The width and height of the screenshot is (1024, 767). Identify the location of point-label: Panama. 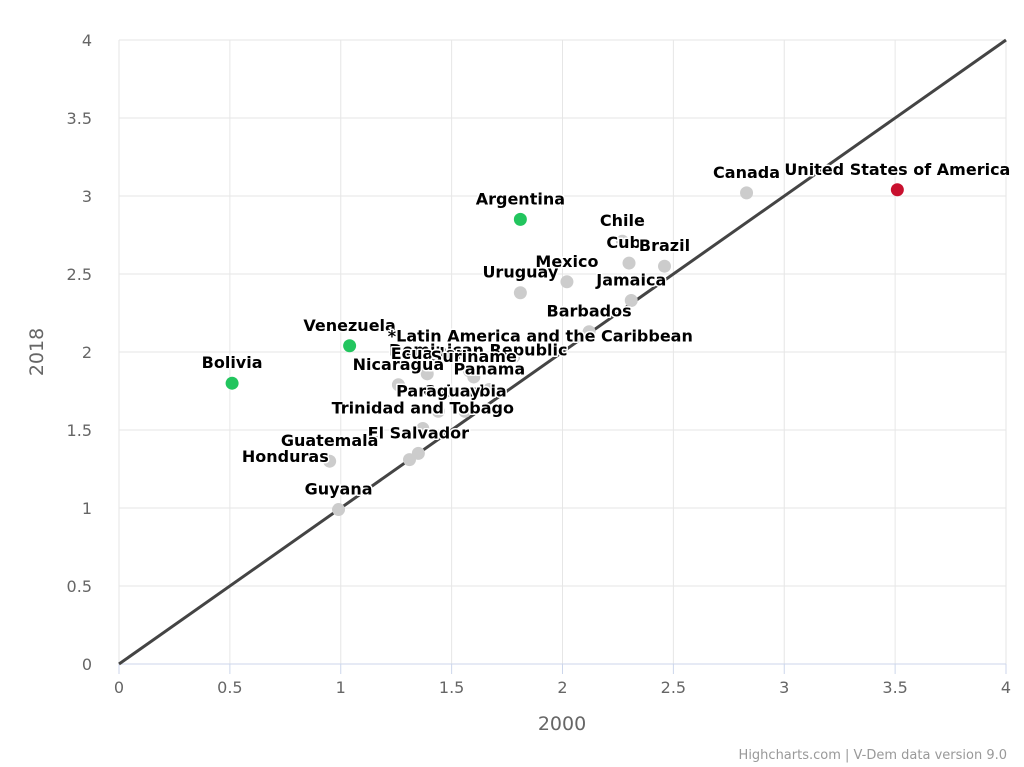
(489, 368).